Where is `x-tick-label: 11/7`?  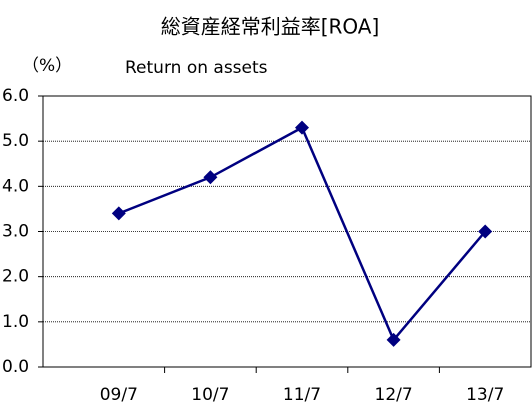 x-tick-label: 11/7 is located at coordinates (302, 395).